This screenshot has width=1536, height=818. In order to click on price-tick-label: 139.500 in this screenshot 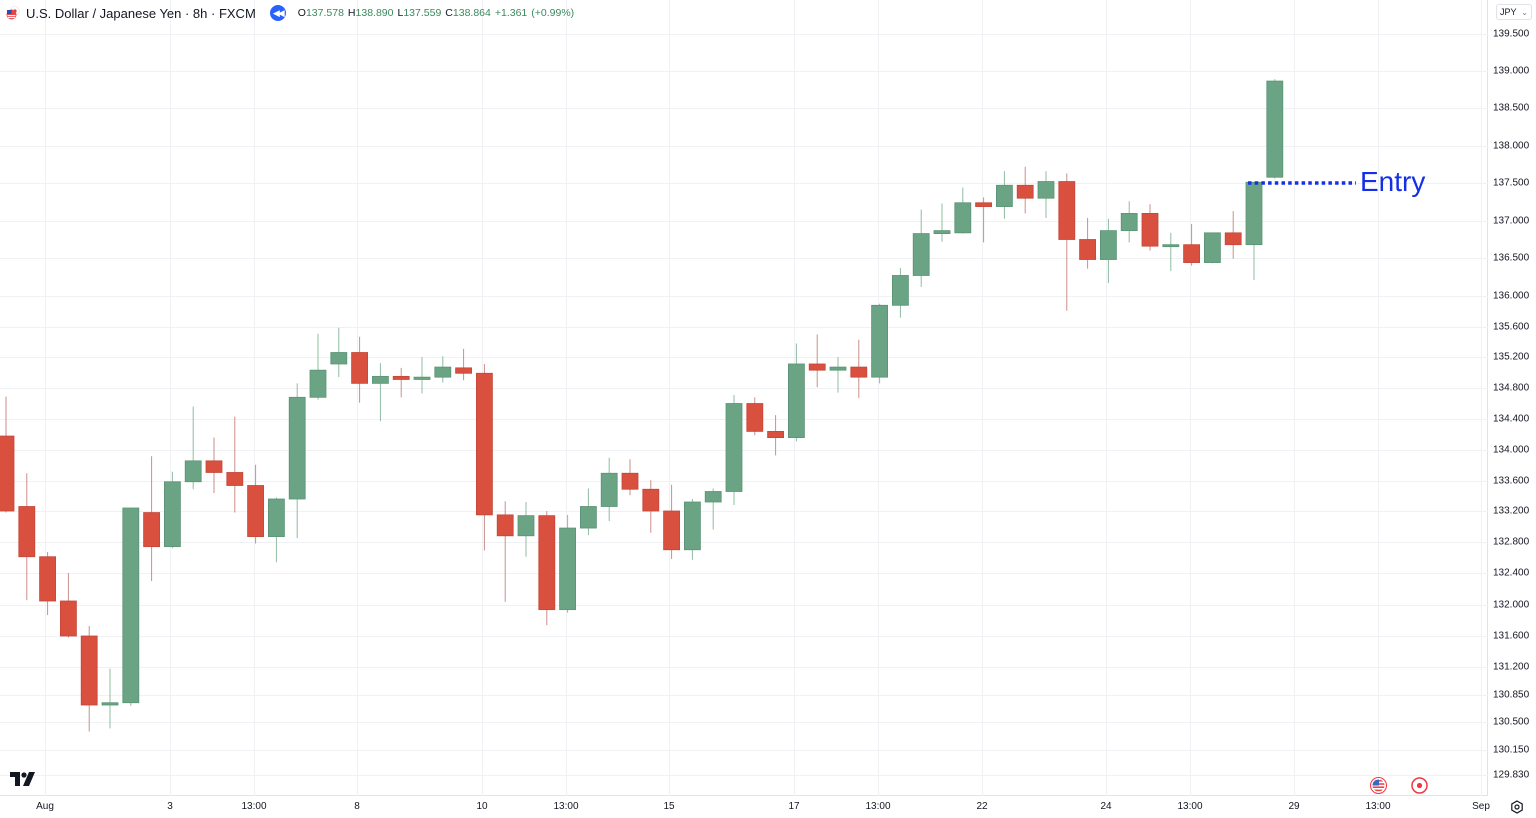, I will do `click(1511, 34)`.